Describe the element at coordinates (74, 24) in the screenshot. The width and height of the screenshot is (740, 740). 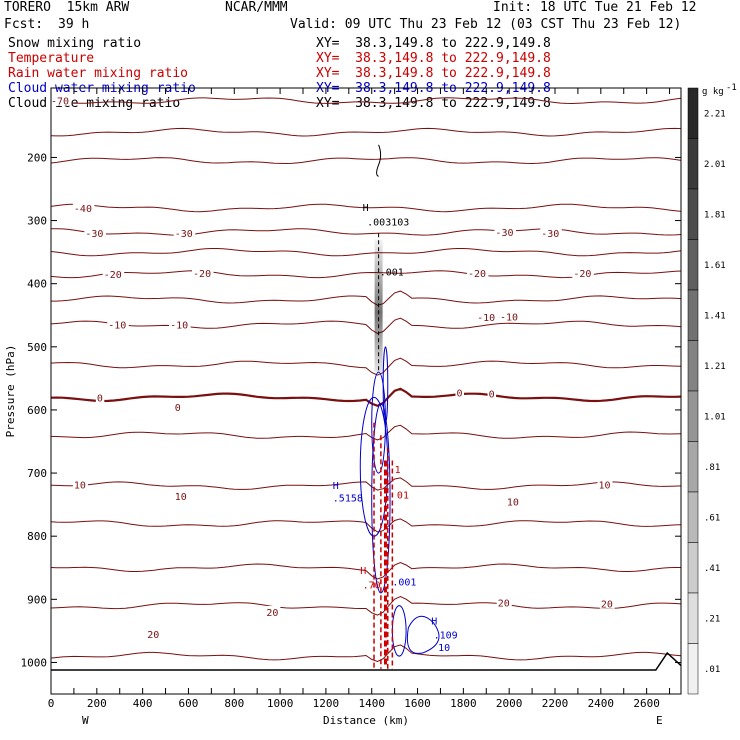
I see `forecast-hour: 39 h` at that location.